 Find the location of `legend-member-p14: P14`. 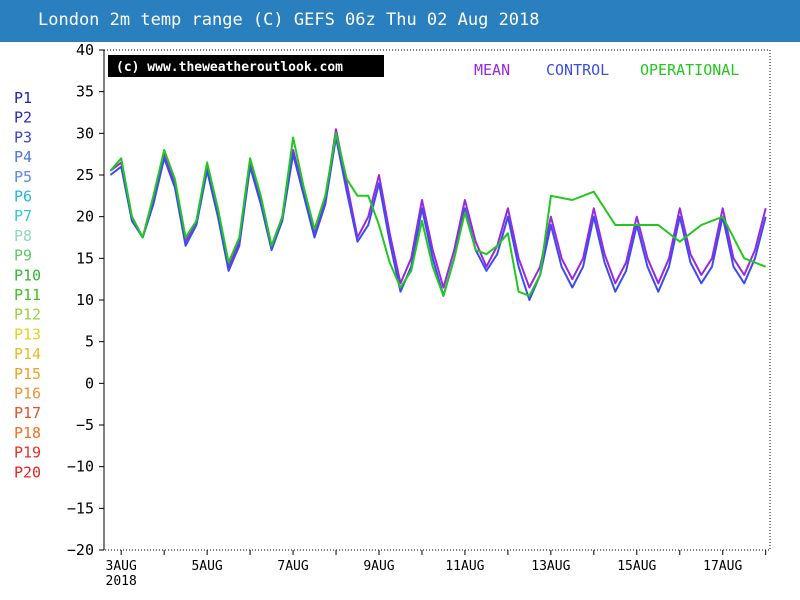

legend-member-p14: P14 is located at coordinates (27, 354).